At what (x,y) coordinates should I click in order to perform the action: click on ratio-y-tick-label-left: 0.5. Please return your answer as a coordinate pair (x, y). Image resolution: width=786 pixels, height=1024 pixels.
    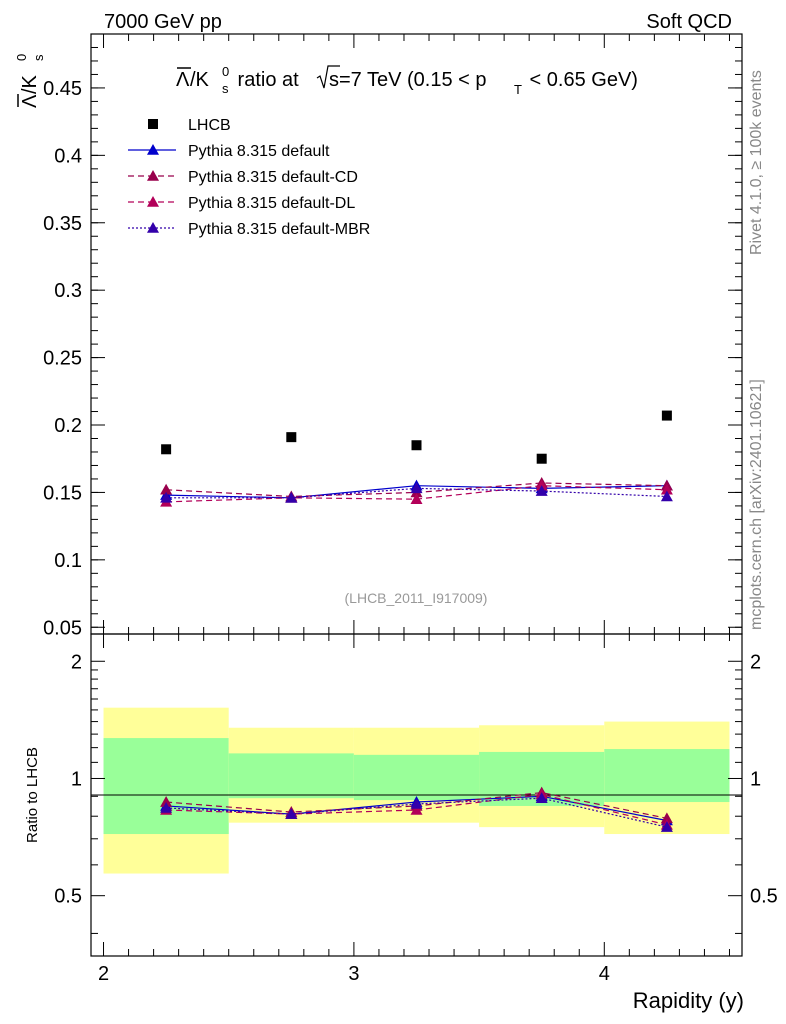
    Looking at the image, I should click on (68, 897).